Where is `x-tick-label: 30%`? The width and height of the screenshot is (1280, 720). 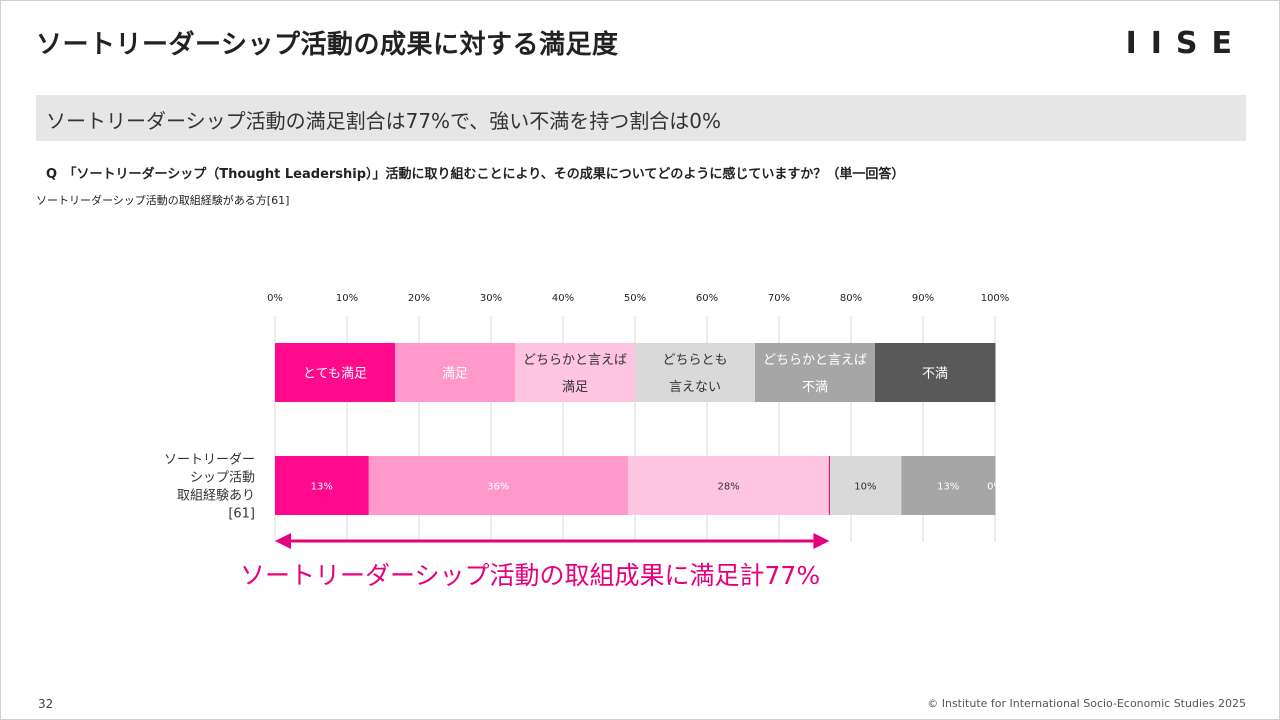 x-tick-label: 30% is located at coordinates (491, 298).